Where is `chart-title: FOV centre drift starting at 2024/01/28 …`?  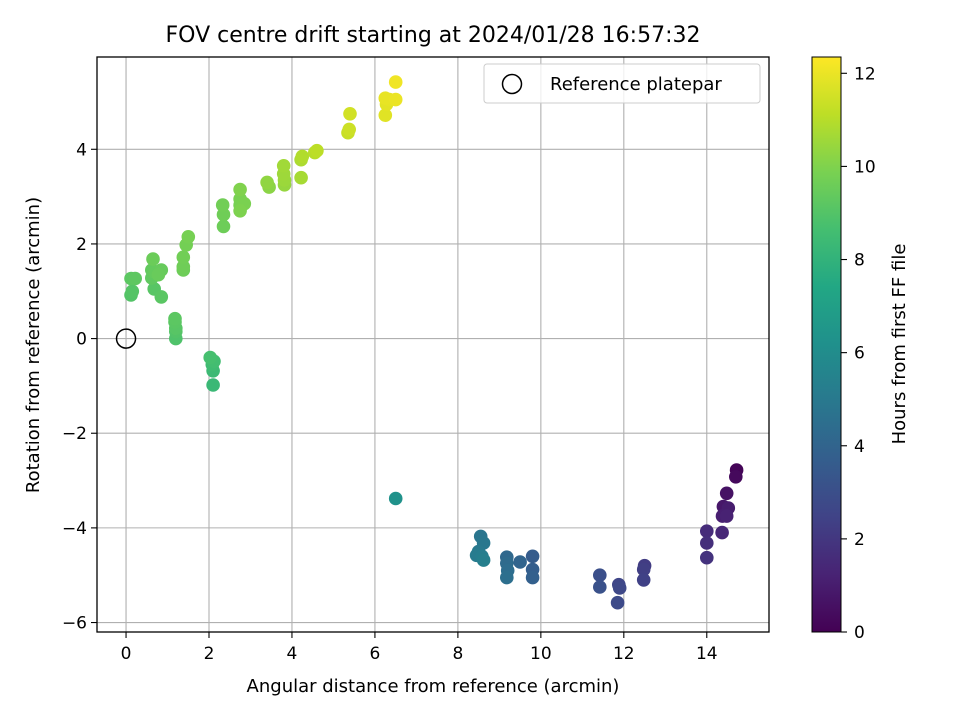 chart-title: FOV centre drift starting at 2024/01/28 … is located at coordinates (433, 35).